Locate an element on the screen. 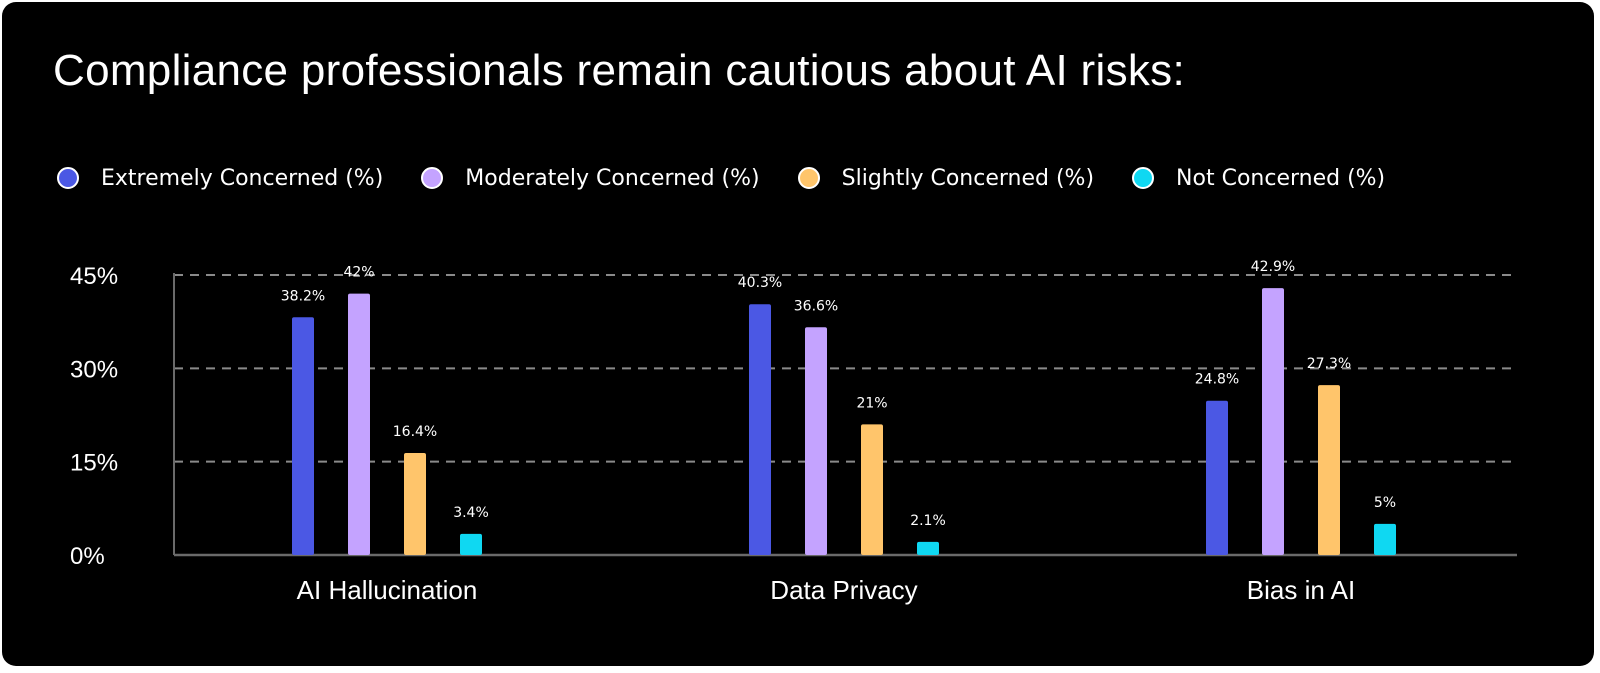  legend-label: Extremely Concerned (%) is located at coordinates (242, 178).